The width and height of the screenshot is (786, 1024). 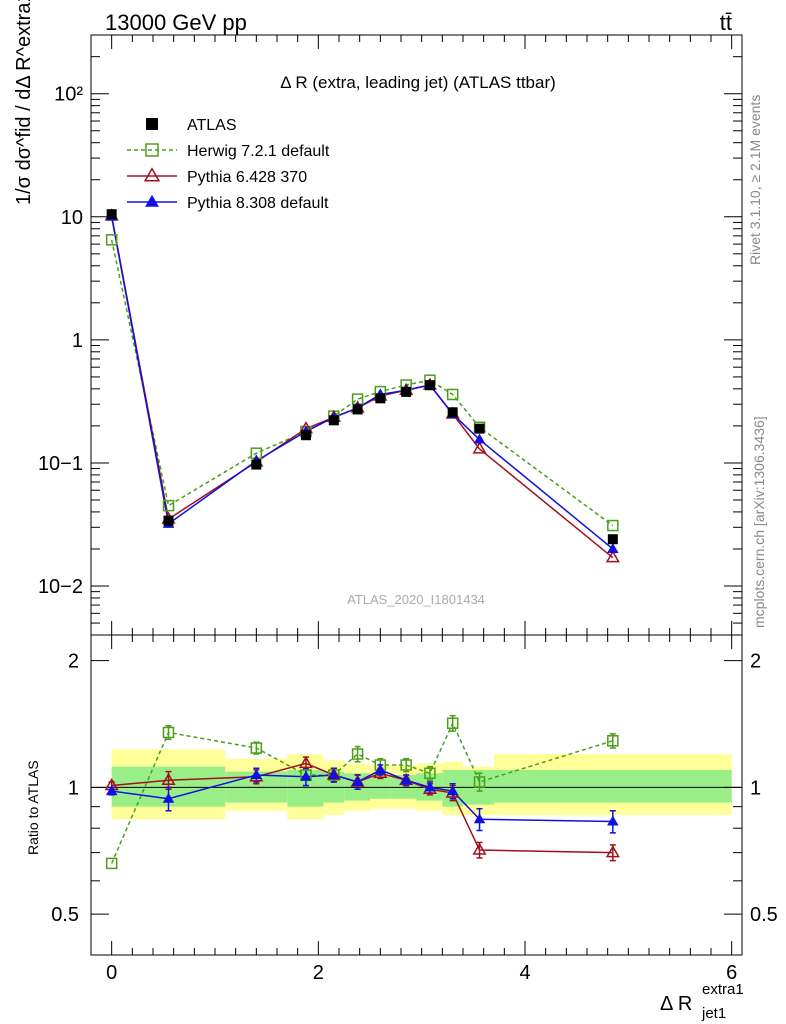 I want to click on analysis-watermark: ATLAS_2020_I1801434, so click(x=416, y=599).